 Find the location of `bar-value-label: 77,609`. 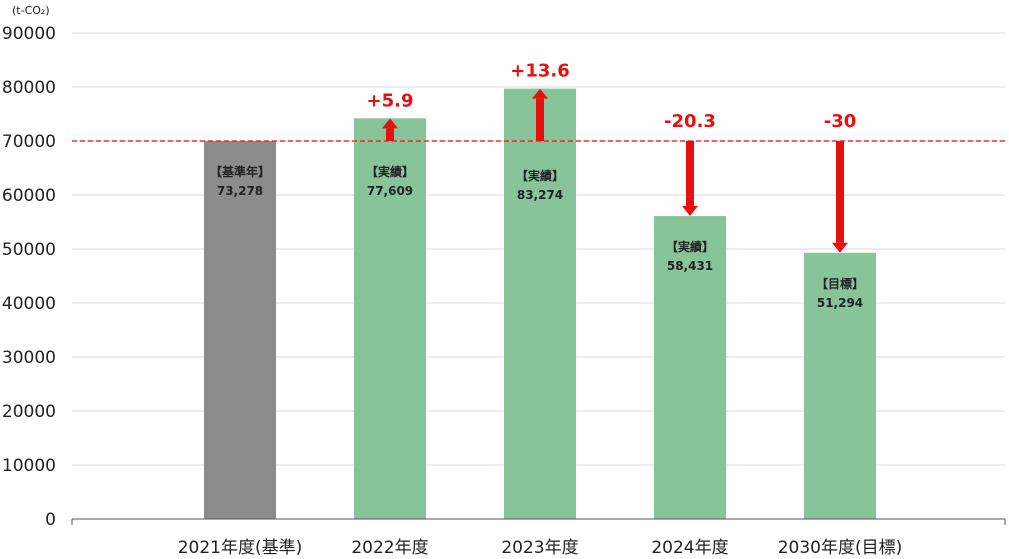

bar-value-label: 77,609 is located at coordinates (390, 191).